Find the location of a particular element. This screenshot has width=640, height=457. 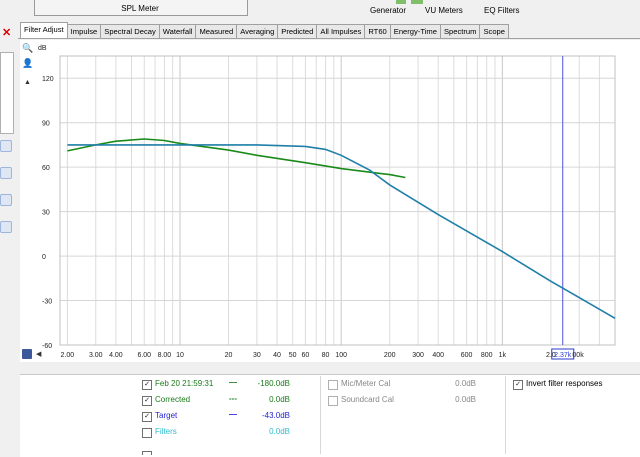

spl-meter-label: SPL Meter is located at coordinates (140, 8).